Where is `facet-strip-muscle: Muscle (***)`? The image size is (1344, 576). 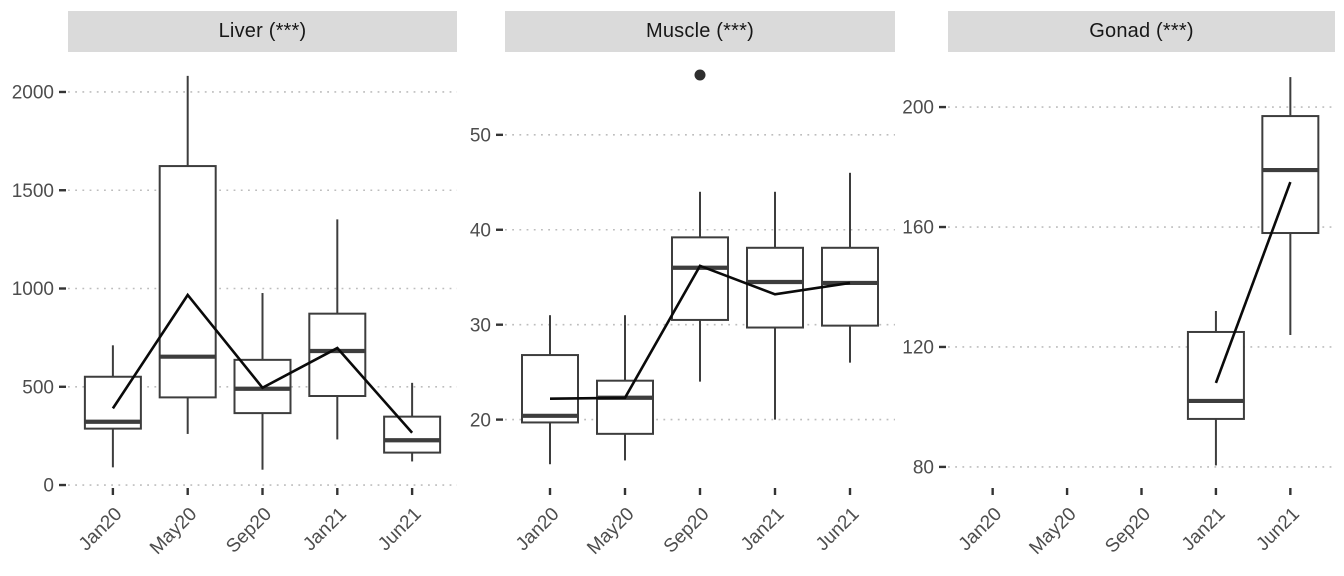 facet-strip-muscle: Muscle (***) is located at coordinates (700, 31).